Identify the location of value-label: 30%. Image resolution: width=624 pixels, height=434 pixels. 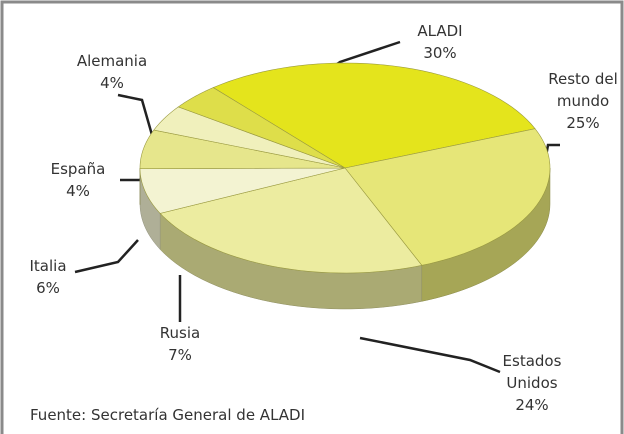
(440, 53).